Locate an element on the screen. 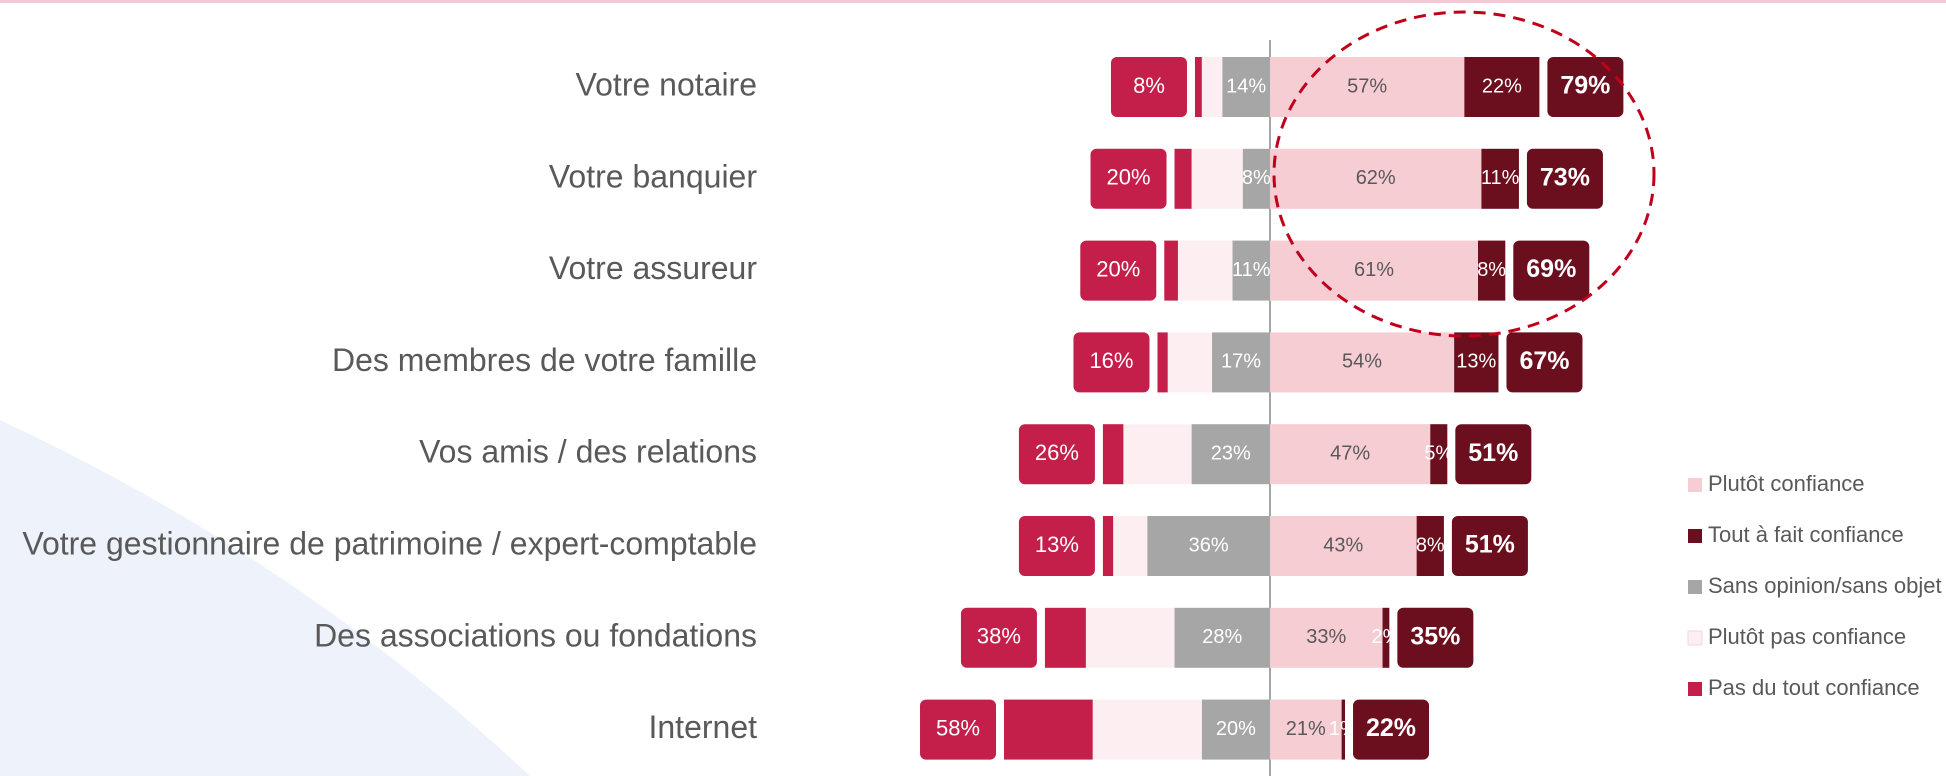  positive-total-label: 35% is located at coordinates (1435, 636).